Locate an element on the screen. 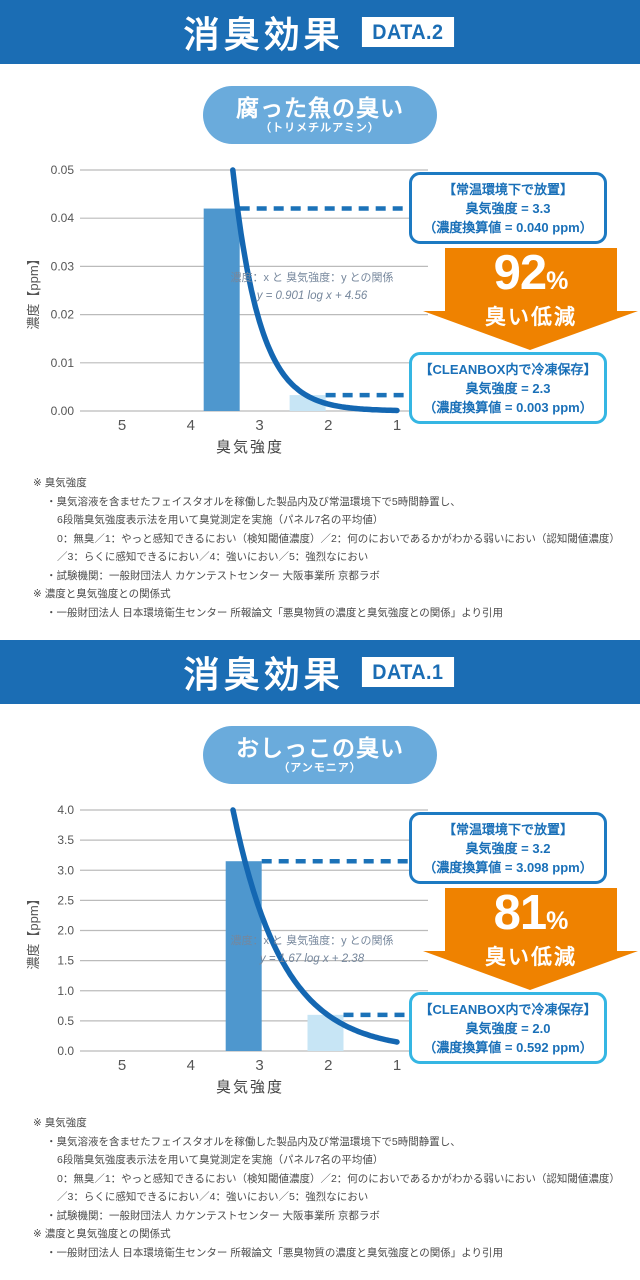  y-tick-label: 4.0 is located at coordinates (65, 810).